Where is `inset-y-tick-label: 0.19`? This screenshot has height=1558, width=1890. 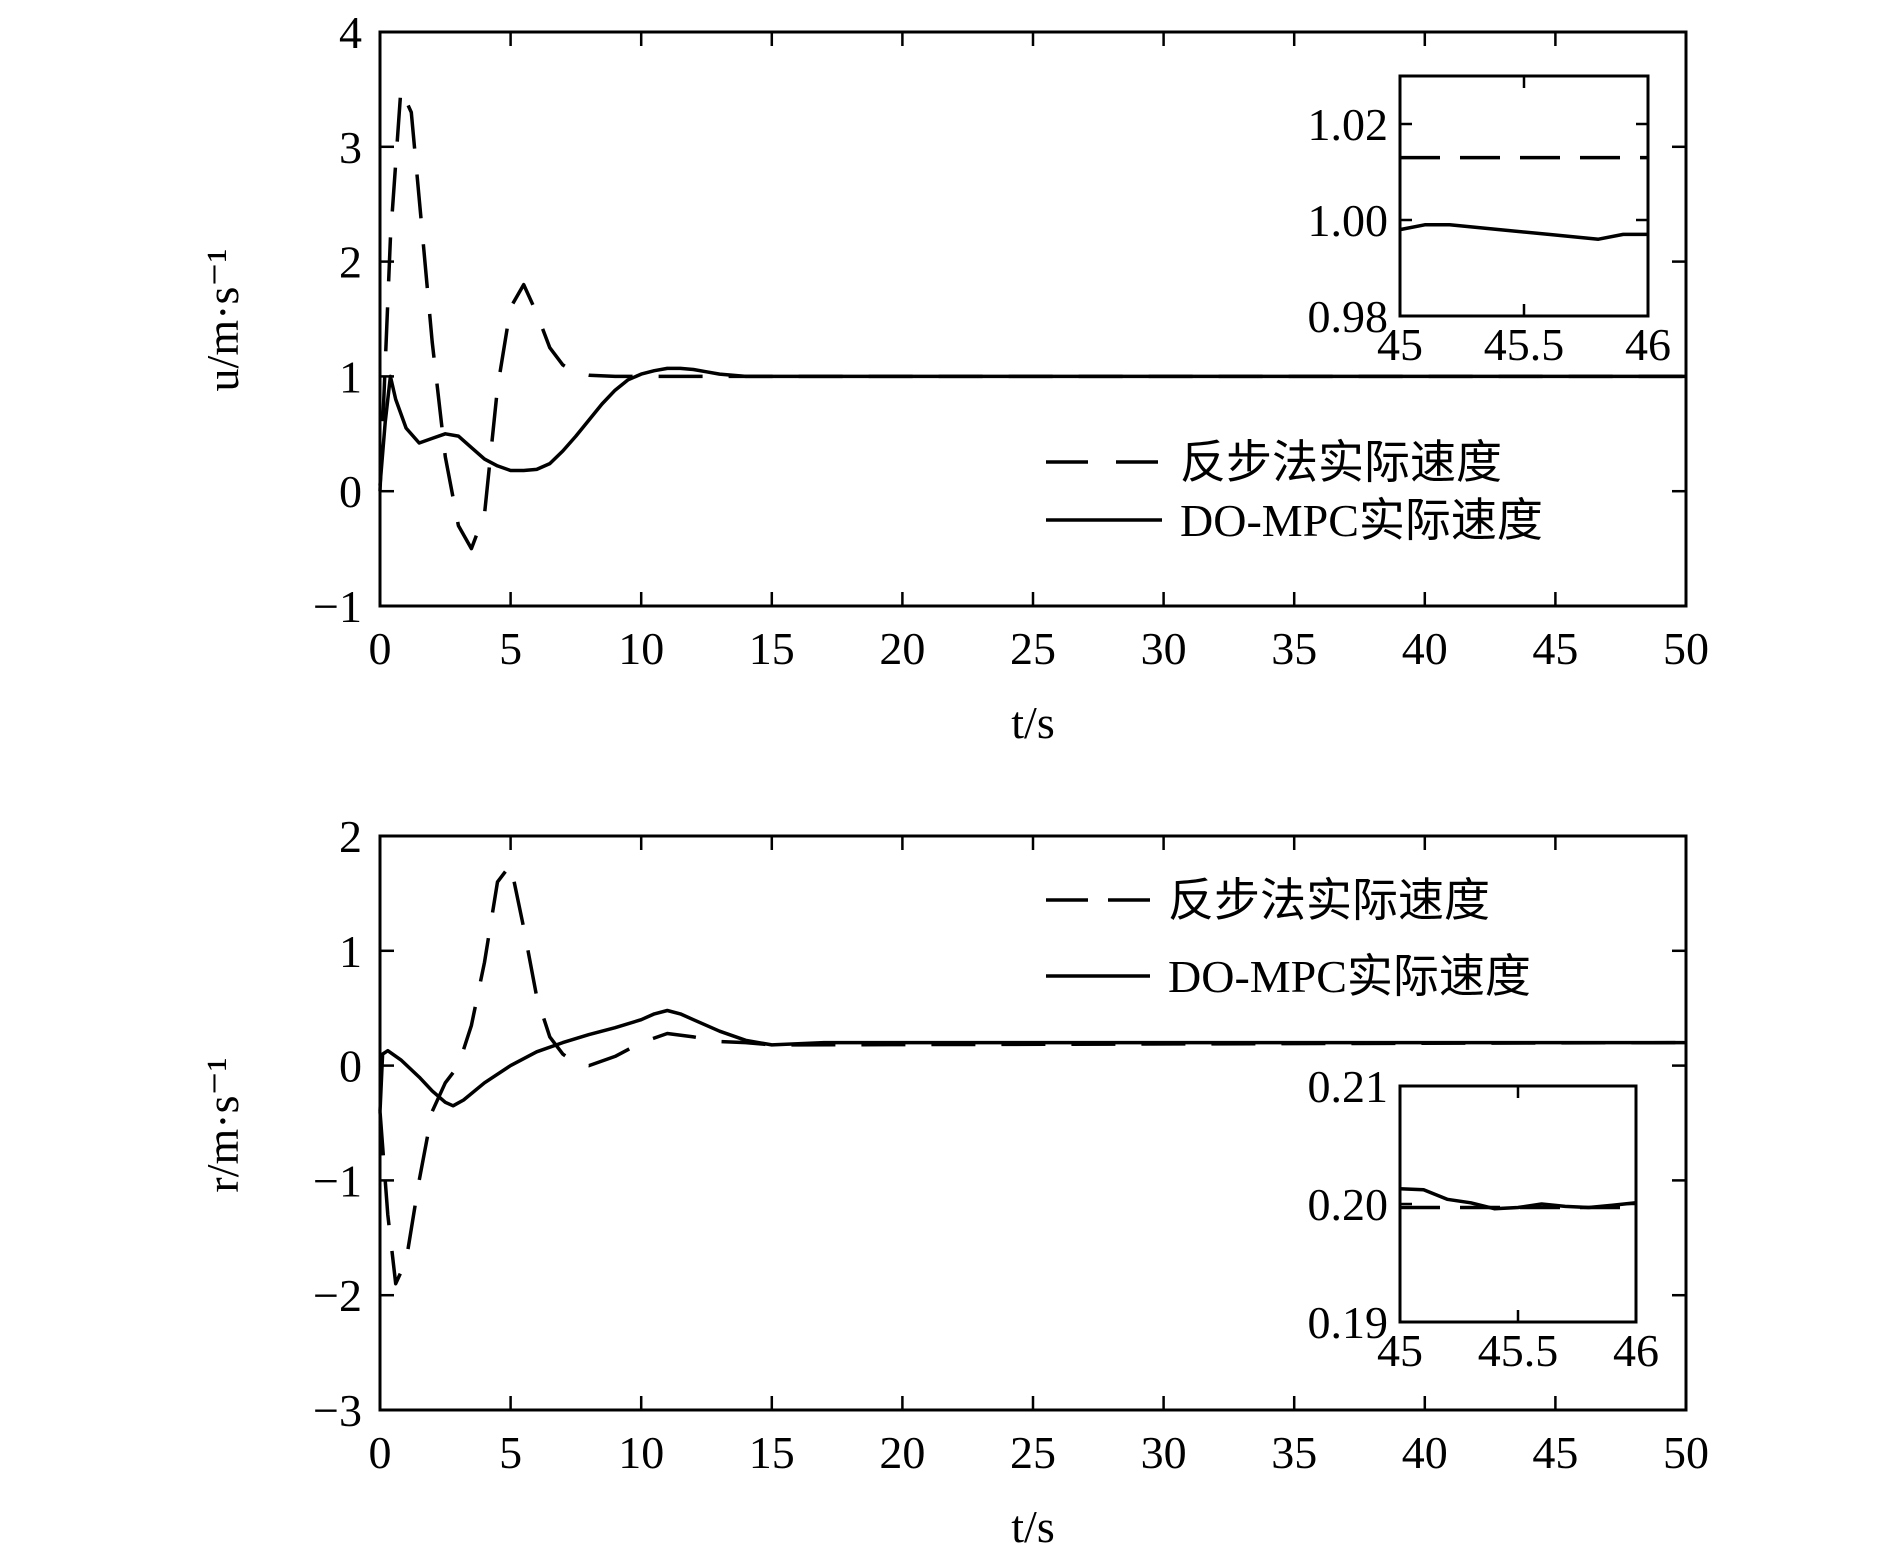
inset-y-tick-label: 0.19 is located at coordinates (1348, 1322).